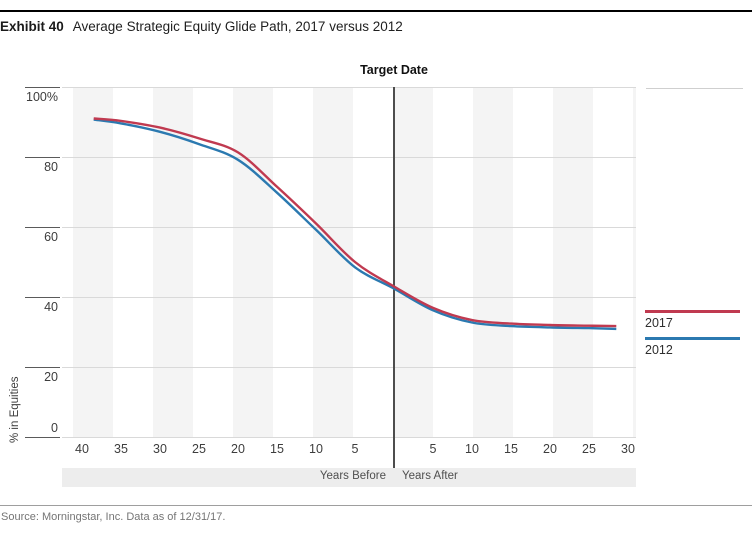 This screenshot has width=752, height=533. I want to click on x-axis-subtitle-band, so click(349, 477).